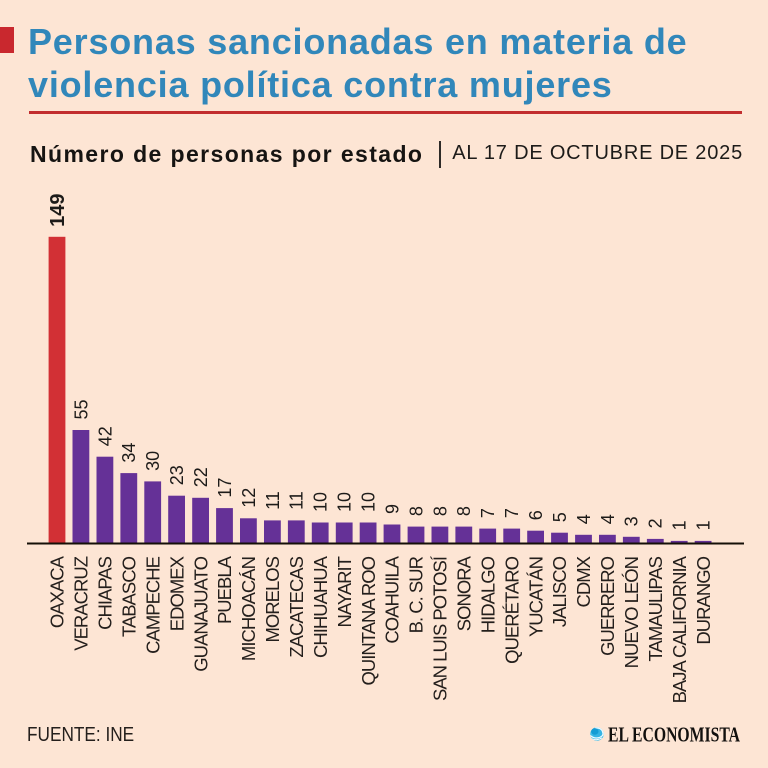 This screenshot has height=768, width=768. I want to click on svg-text: MORELOS, so click(272, 599).